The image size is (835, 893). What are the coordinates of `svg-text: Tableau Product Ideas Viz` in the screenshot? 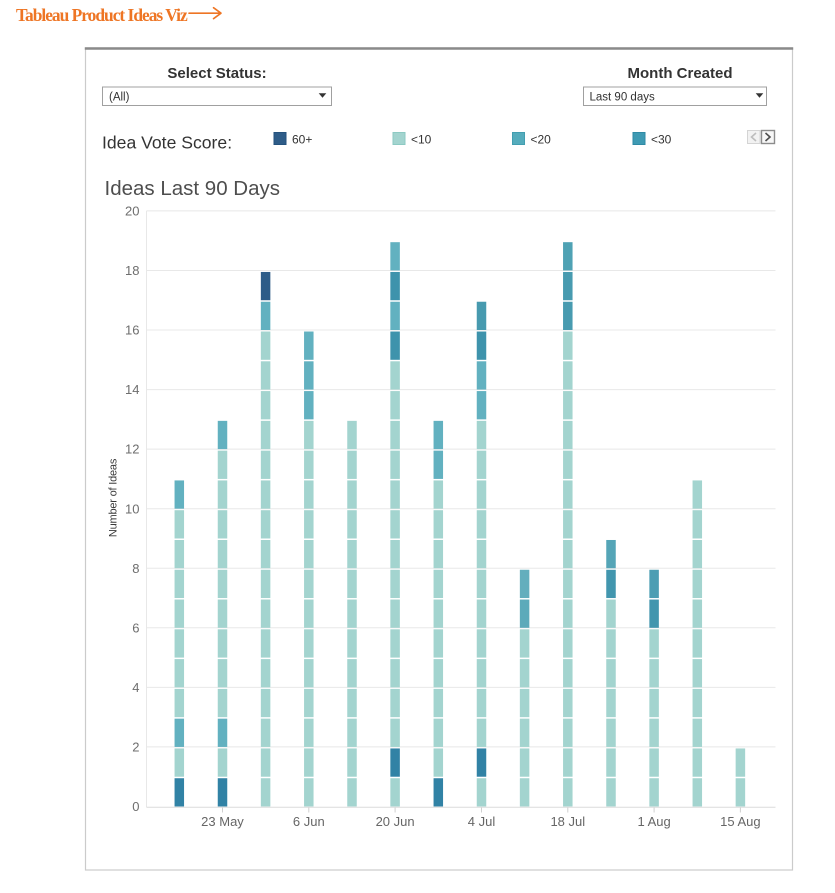 It's located at (102, 15).